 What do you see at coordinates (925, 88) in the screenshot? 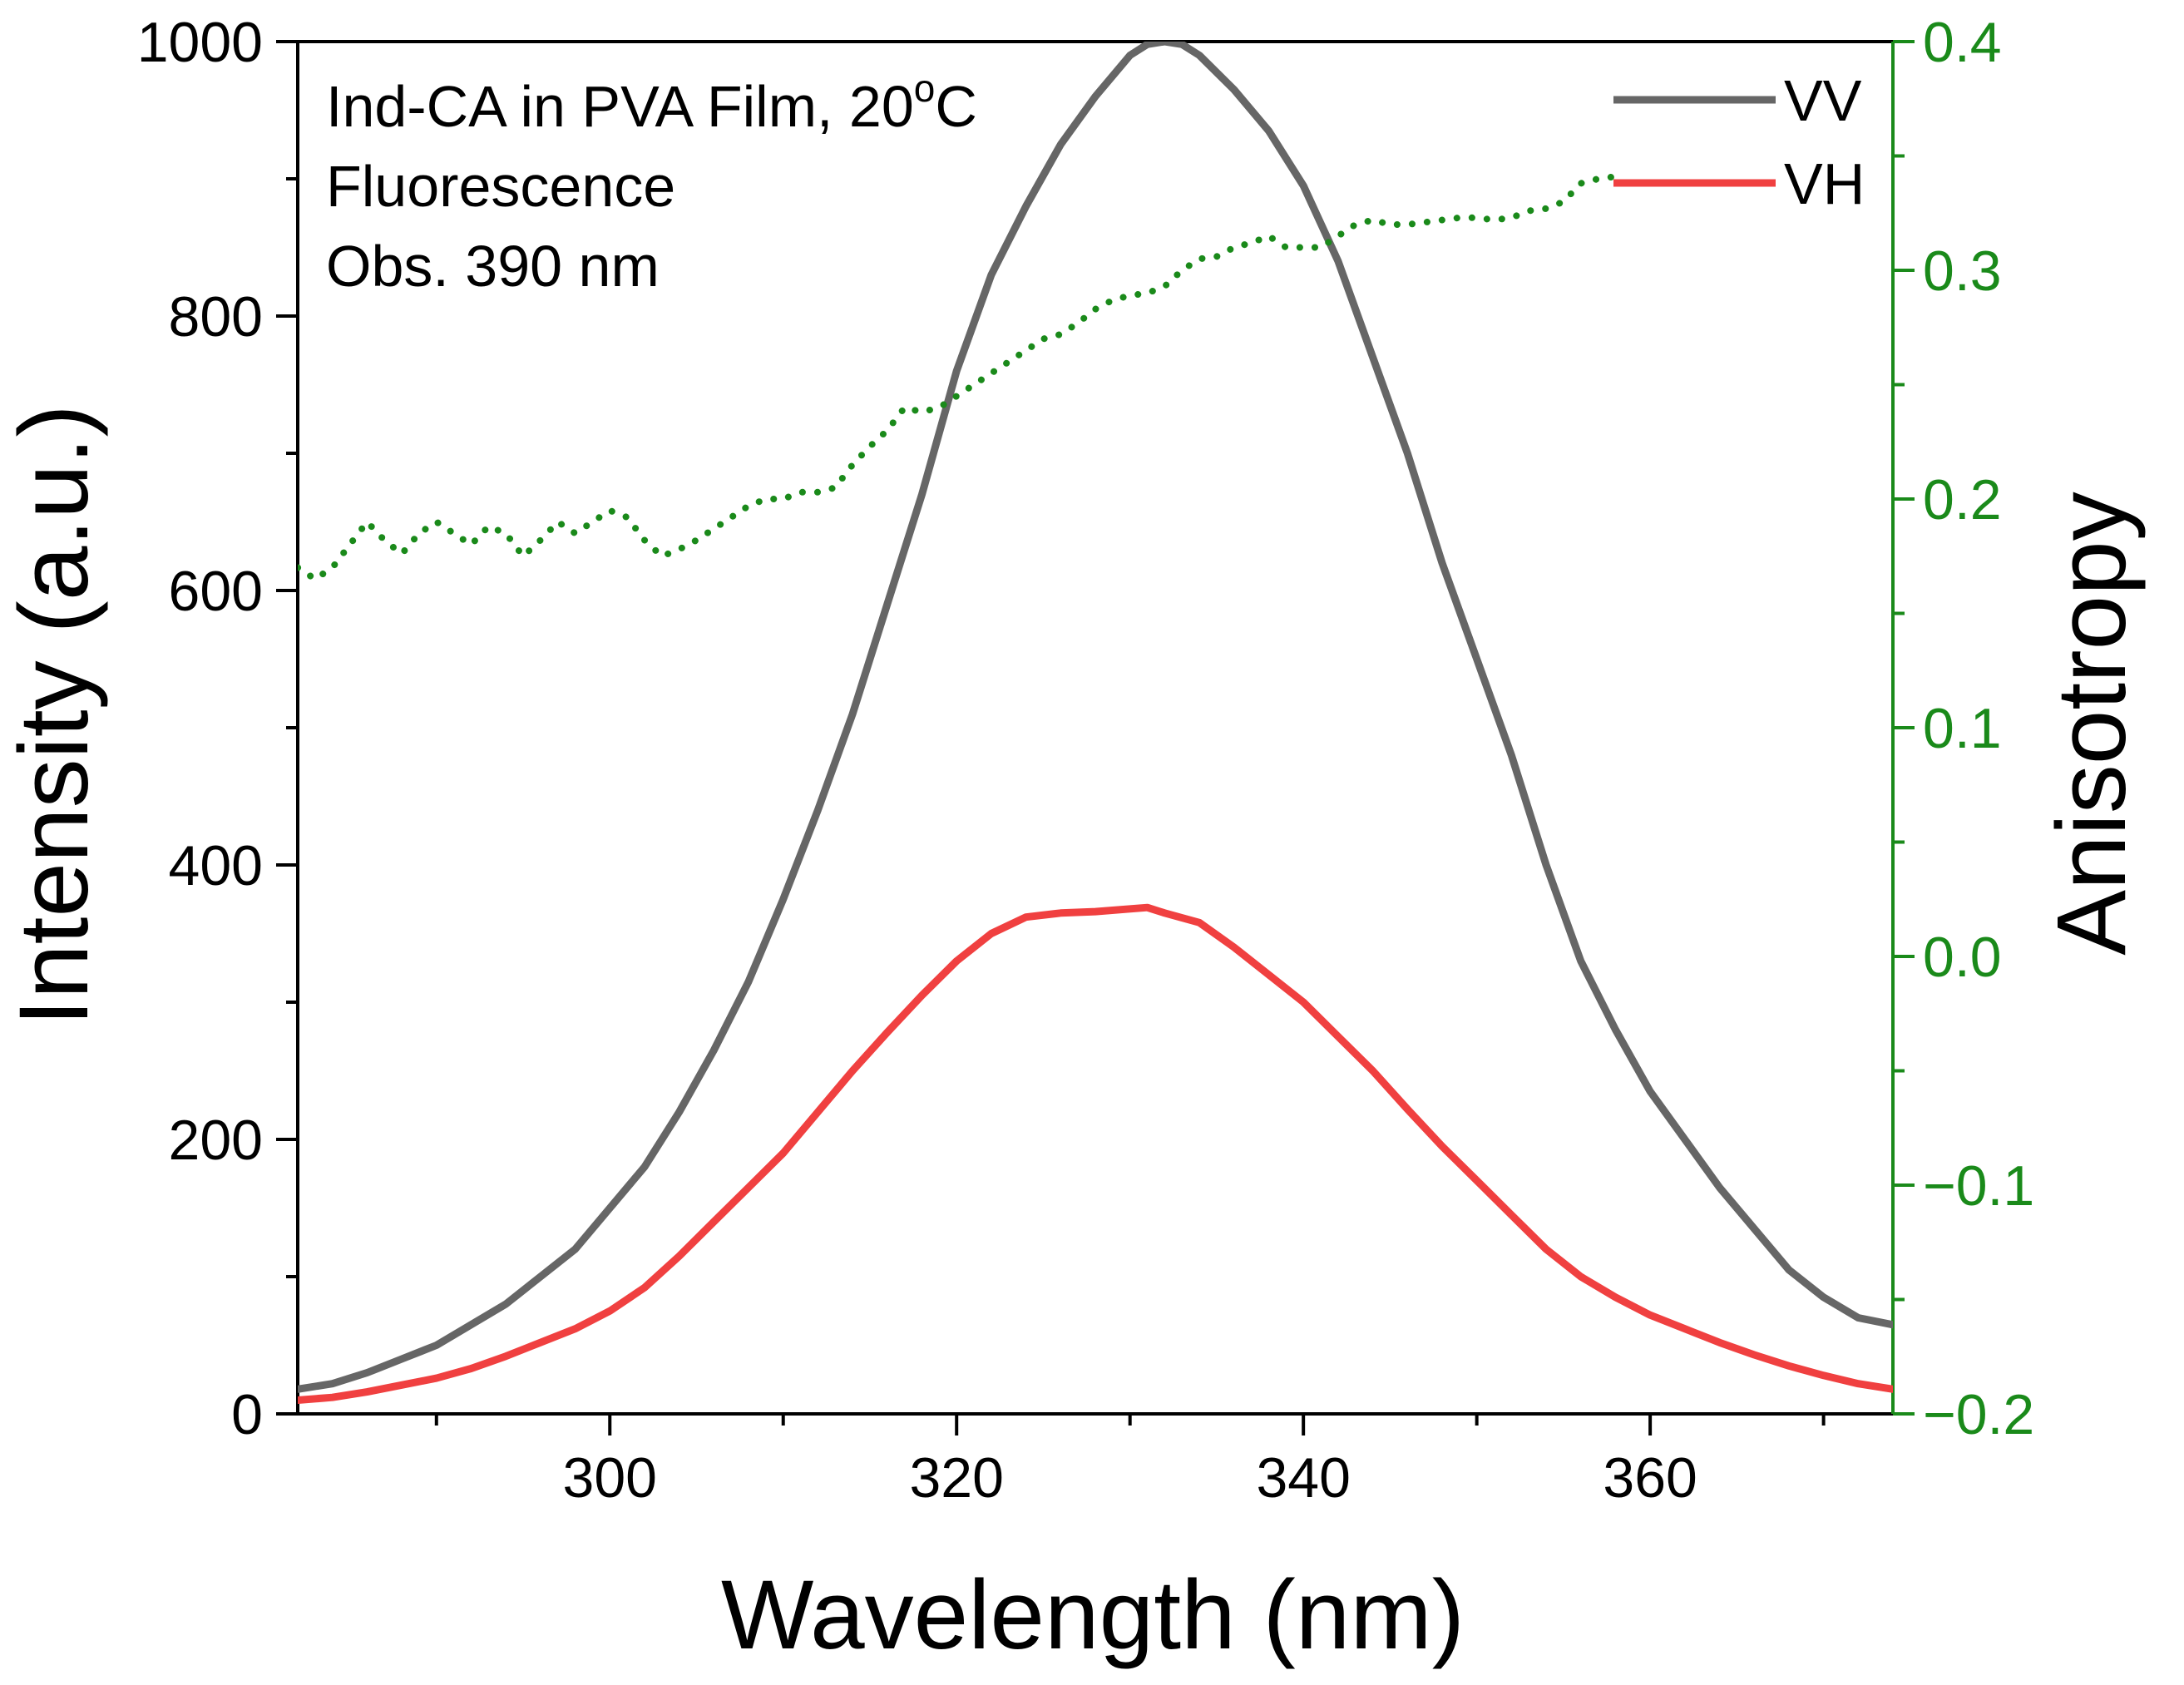
I see `annotation-degree-sup: o` at bounding box center [925, 88].